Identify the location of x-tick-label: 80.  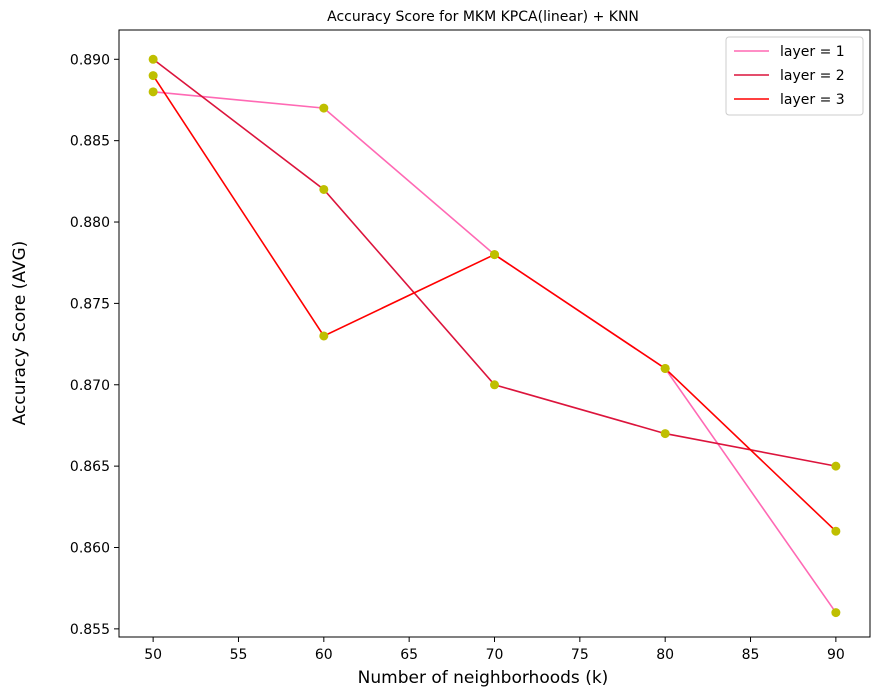
(665, 655).